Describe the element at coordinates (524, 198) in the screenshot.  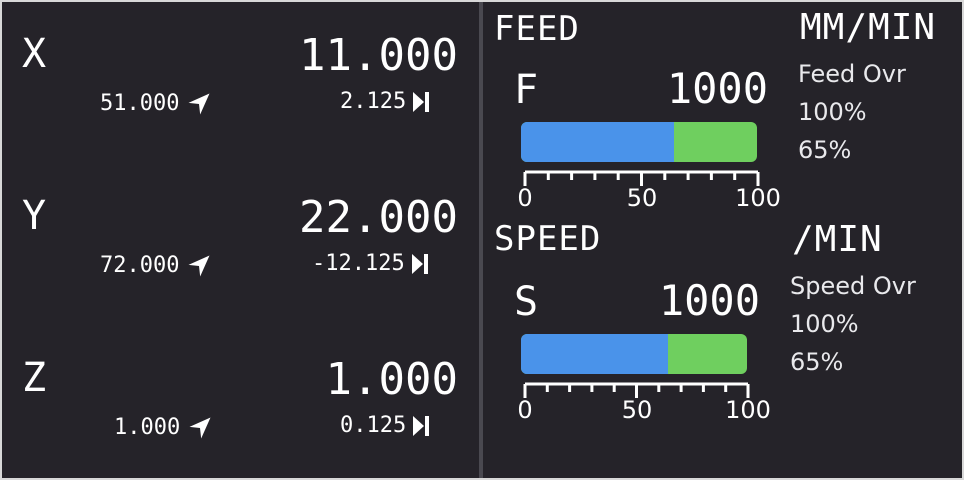
I see `feed-scale-label-0: 0` at that location.